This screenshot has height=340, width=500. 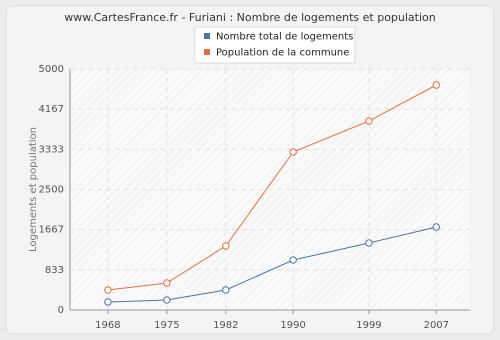 I want to click on x-tick-label: 1999, so click(x=368, y=325).